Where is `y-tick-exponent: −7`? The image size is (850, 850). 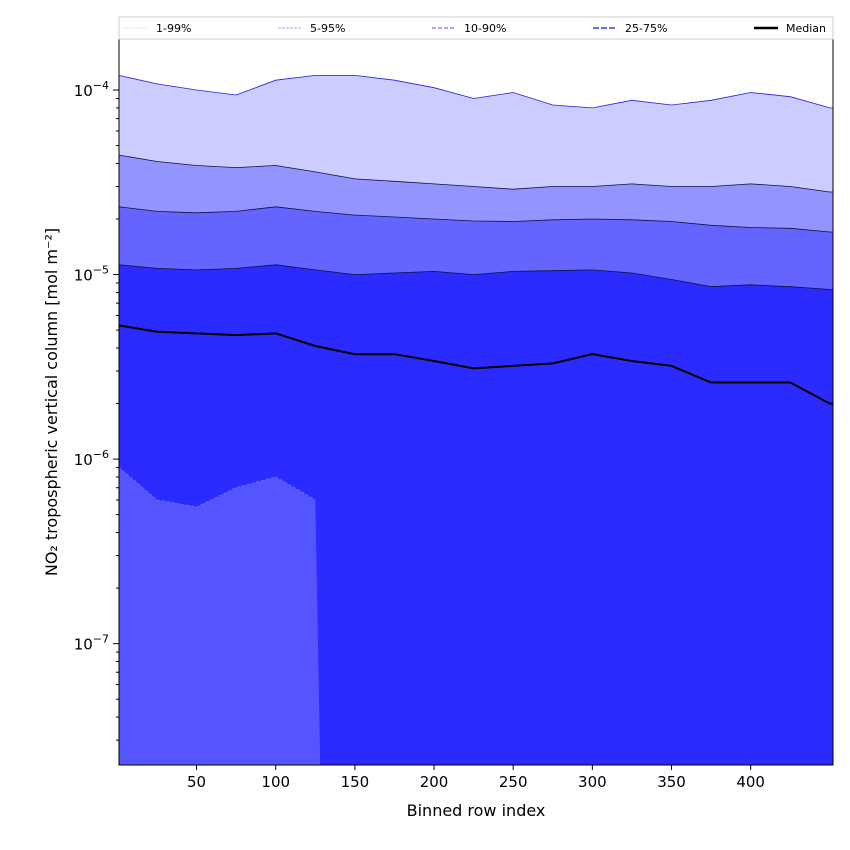 y-tick-exponent: −7 is located at coordinates (101, 639).